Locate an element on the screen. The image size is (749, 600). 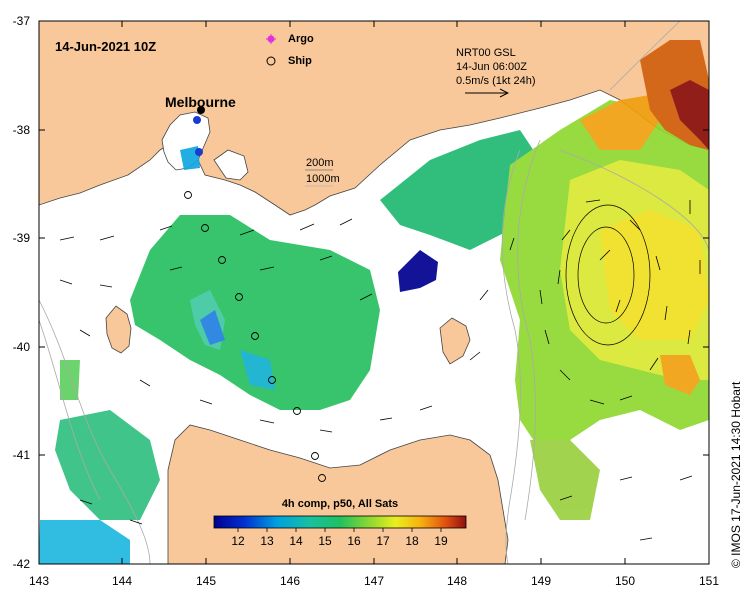
y-tick-label: -41 is located at coordinates (22, 455).